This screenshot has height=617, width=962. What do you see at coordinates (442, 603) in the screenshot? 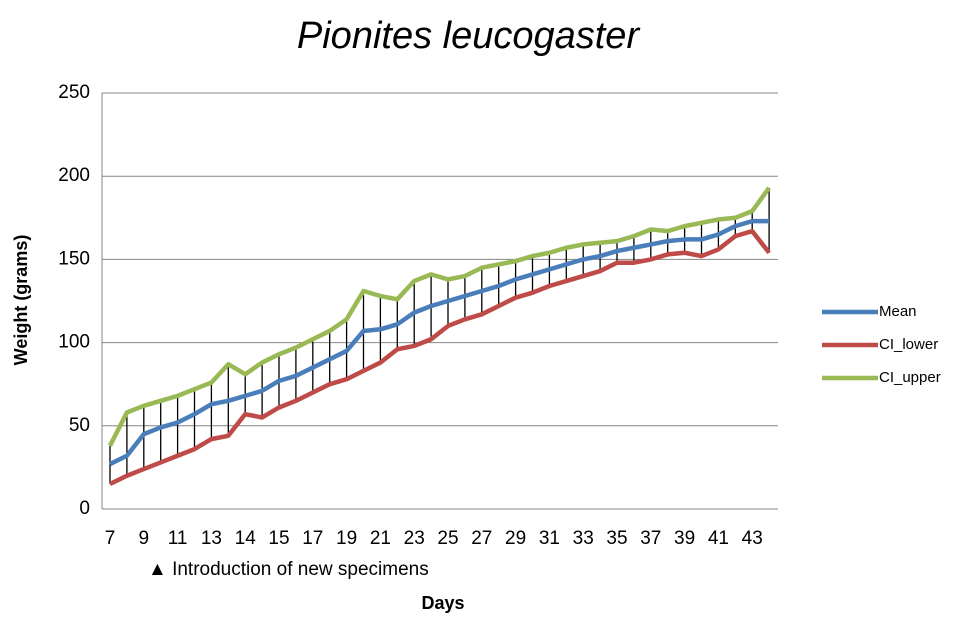
I see `x-axis-title: Days` at bounding box center [442, 603].